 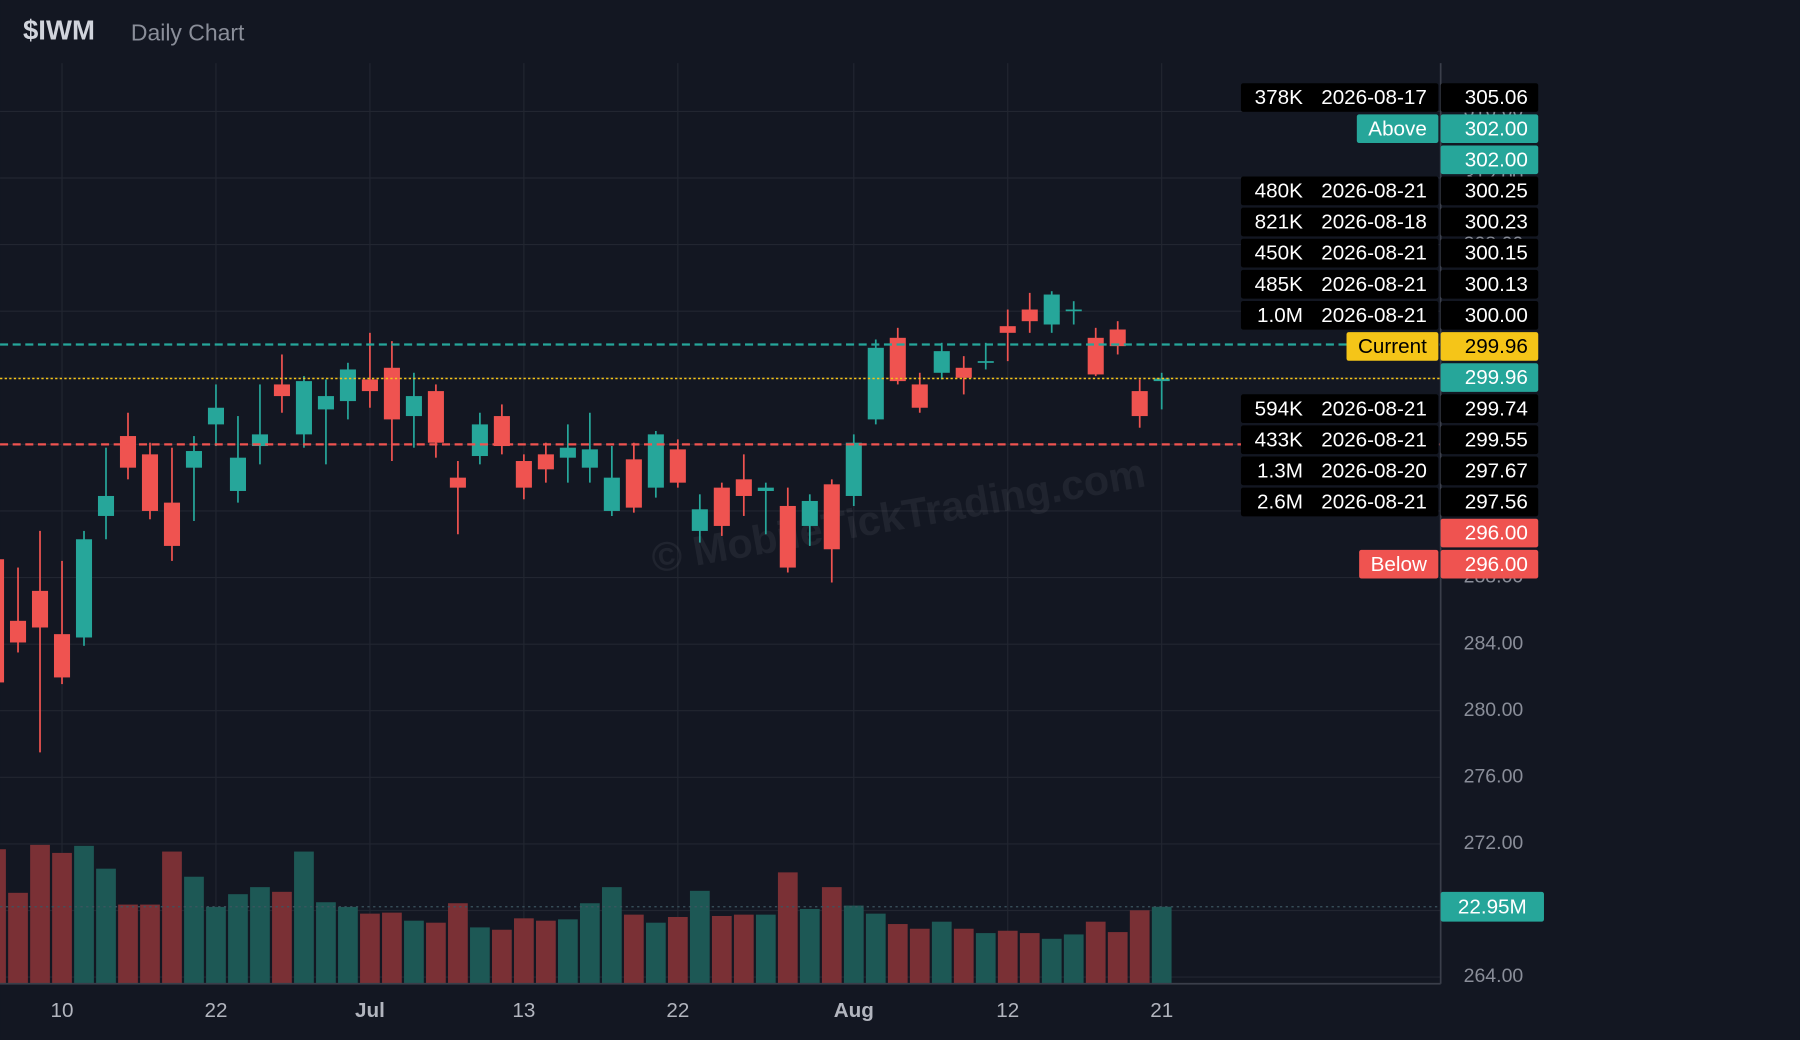 I want to click on price-tag-label: 297.67, so click(x=1496, y=470).